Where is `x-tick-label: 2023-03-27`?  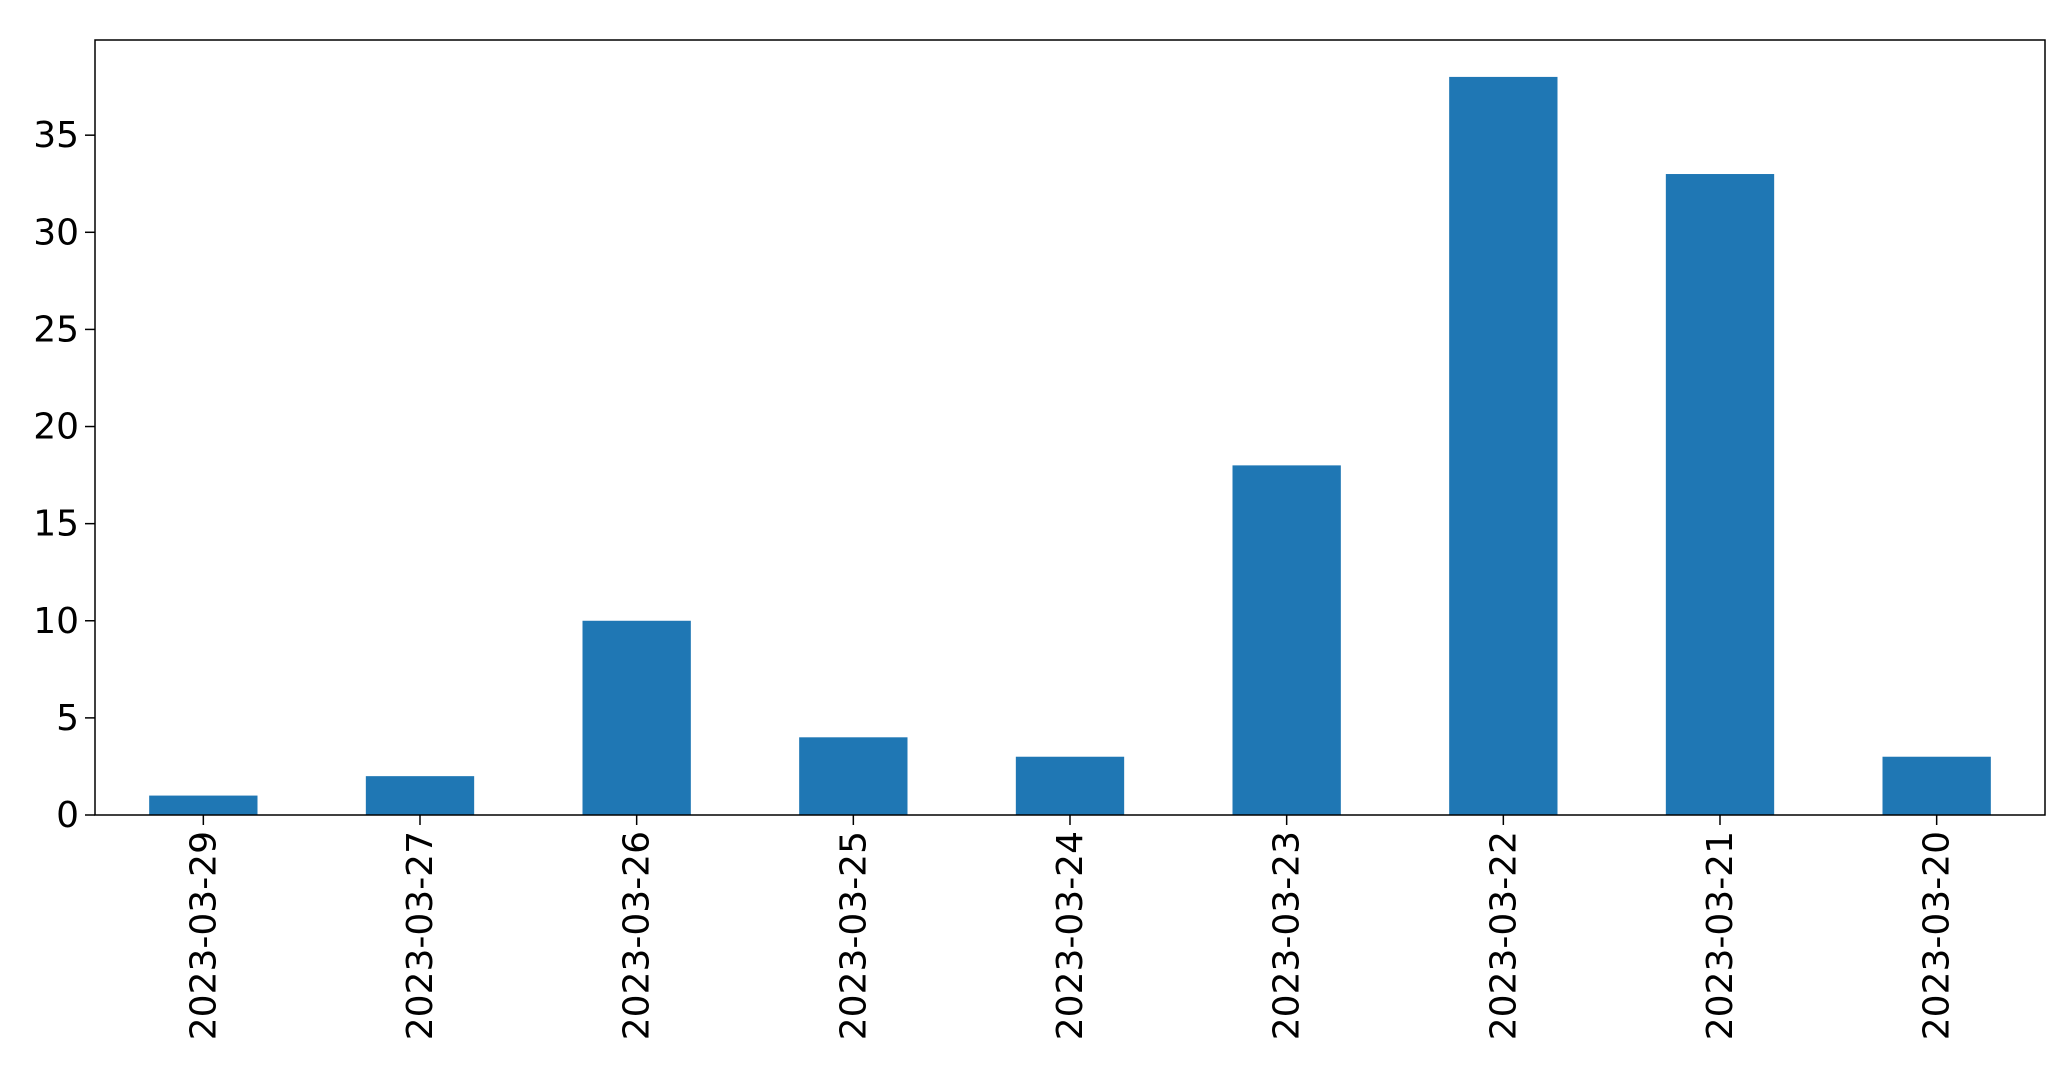 x-tick-label: 2023-03-27 is located at coordinates (420, 935).